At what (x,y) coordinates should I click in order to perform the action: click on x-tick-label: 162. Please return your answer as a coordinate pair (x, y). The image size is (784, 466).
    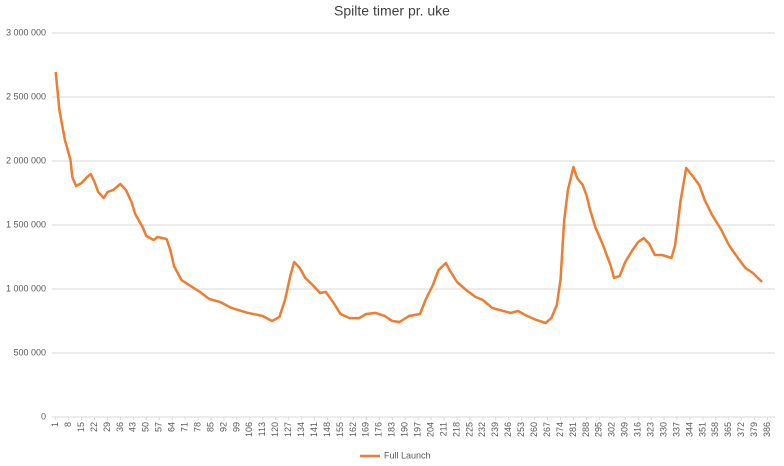
    Looking at the image, I should click on (353, 429).